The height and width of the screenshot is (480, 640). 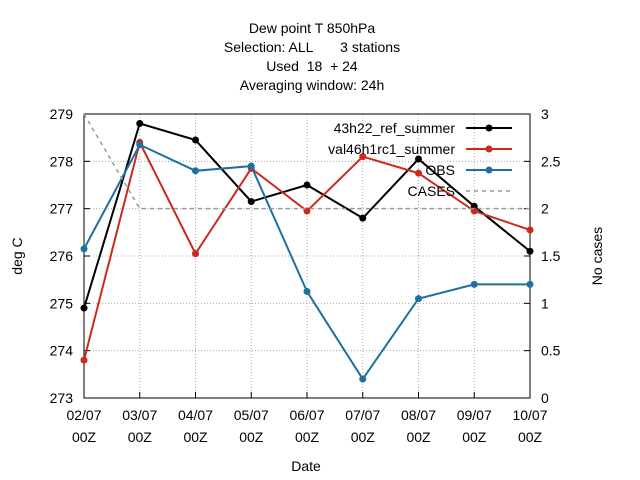 I want to click on y-axis-label: deg C, so click(x=17, y=255).